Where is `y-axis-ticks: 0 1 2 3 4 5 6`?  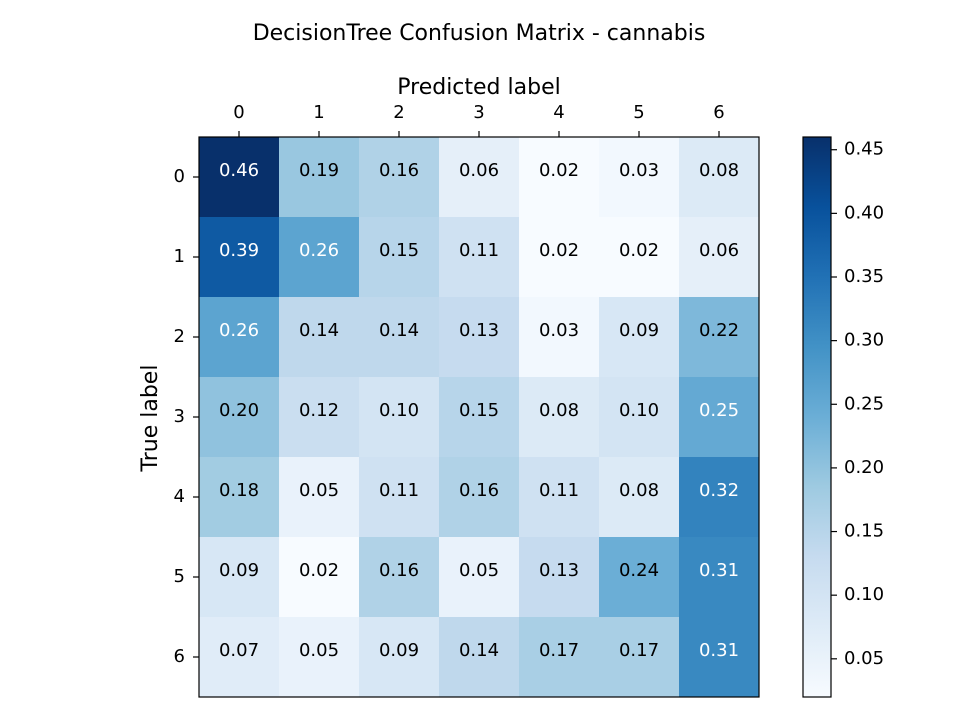
y-axis-ticks: 0 1 2 3 4 5 6 is located at coordinates (186, 416).